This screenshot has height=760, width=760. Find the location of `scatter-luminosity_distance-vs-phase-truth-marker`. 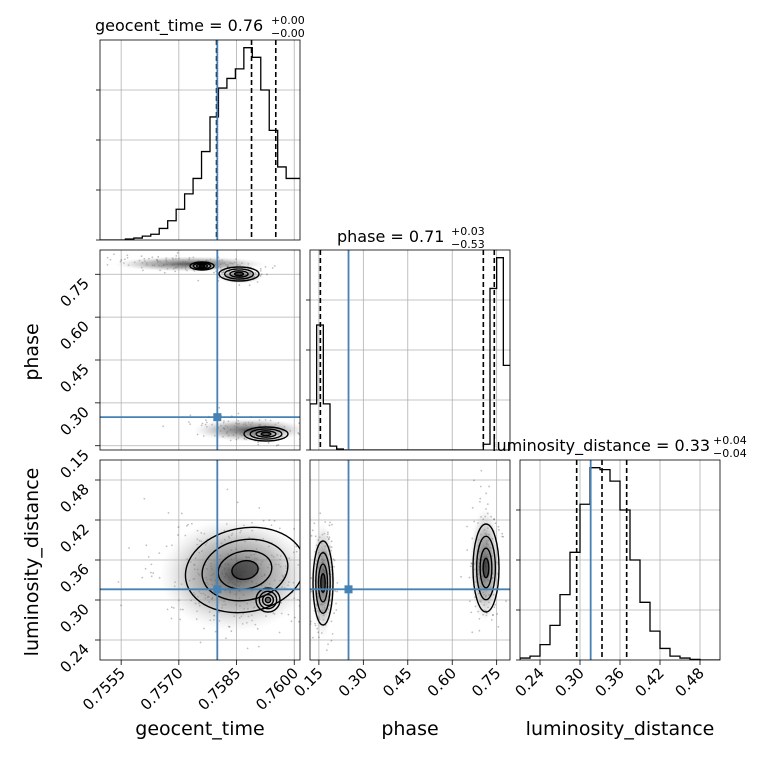

scatter-luminosity_distance-vs-phase-truth-marker is located at coordinates (348, 589).